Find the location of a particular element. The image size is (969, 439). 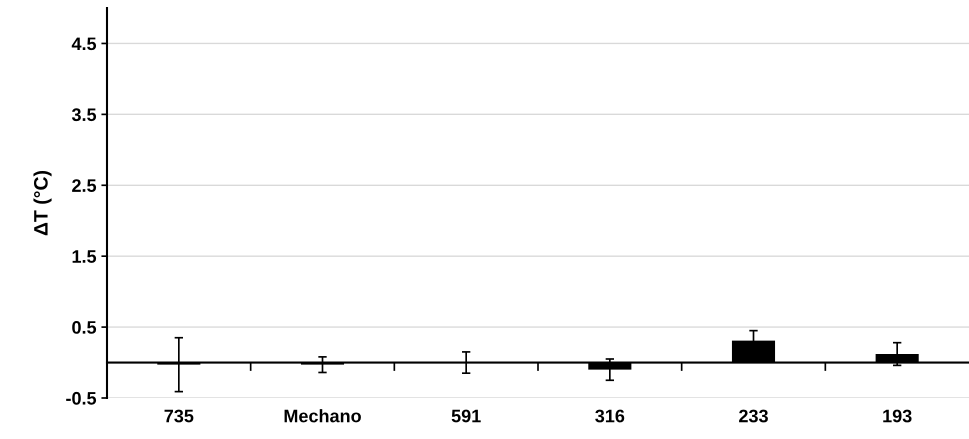

x-tick-label: 735 is located at coordinates (179, 416).